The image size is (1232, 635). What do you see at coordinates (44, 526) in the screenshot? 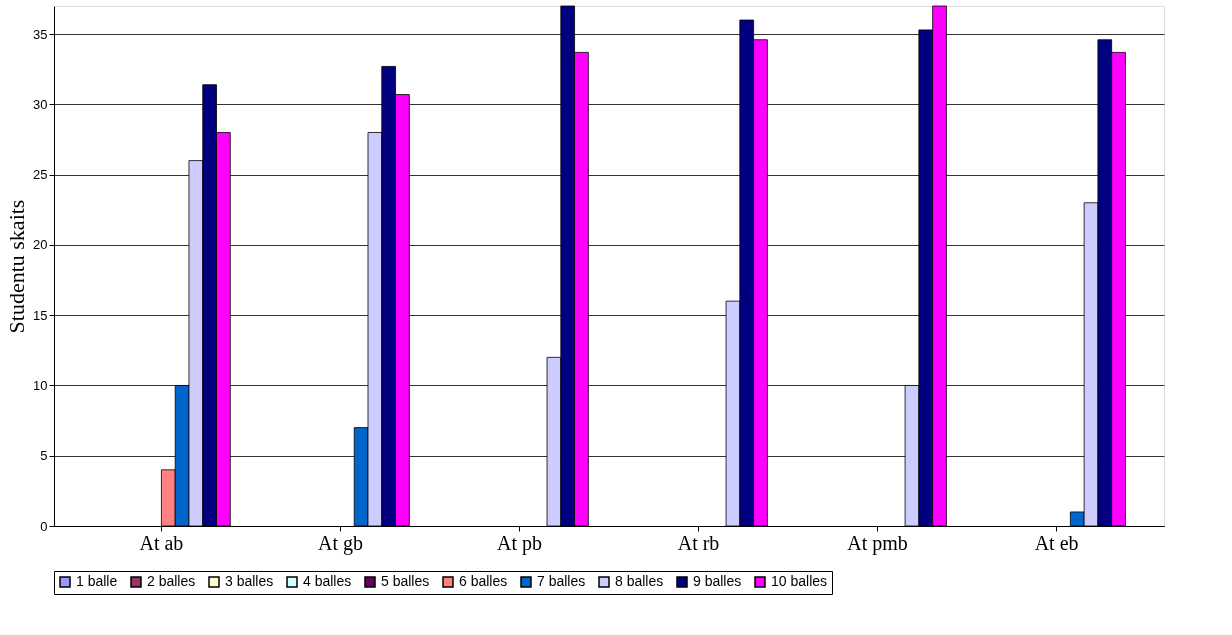
I see `y-tick-label: 0` at bounding box center [44, 526].